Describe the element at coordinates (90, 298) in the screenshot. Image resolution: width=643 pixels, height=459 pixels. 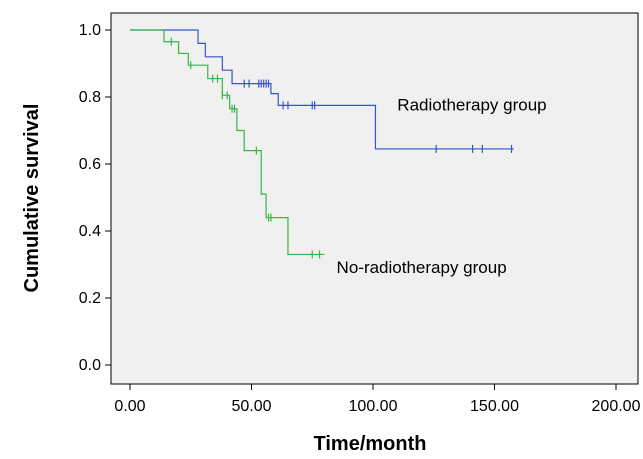
I see `y-tick-label: 0.2` at that location.